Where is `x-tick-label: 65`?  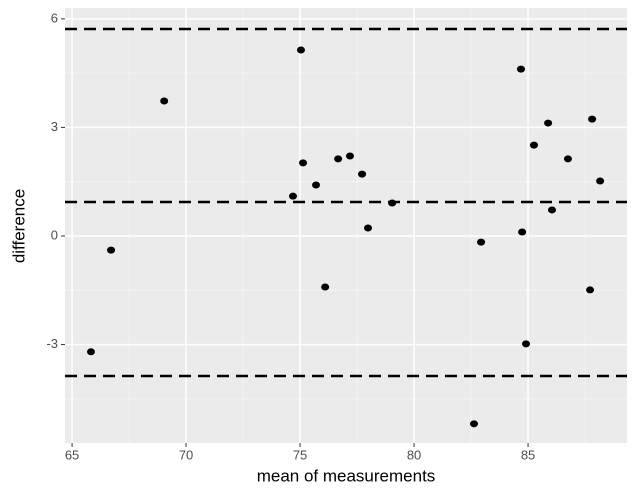 x-tick-label: 65 is located at coordinates (72, 454).